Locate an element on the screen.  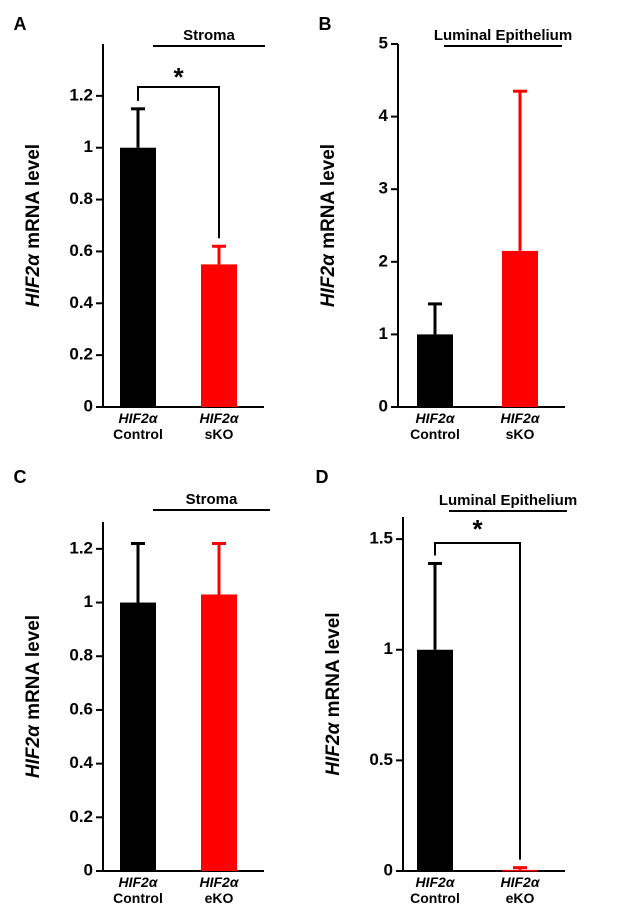
panel-label: B is located at coordinates (325, 24).